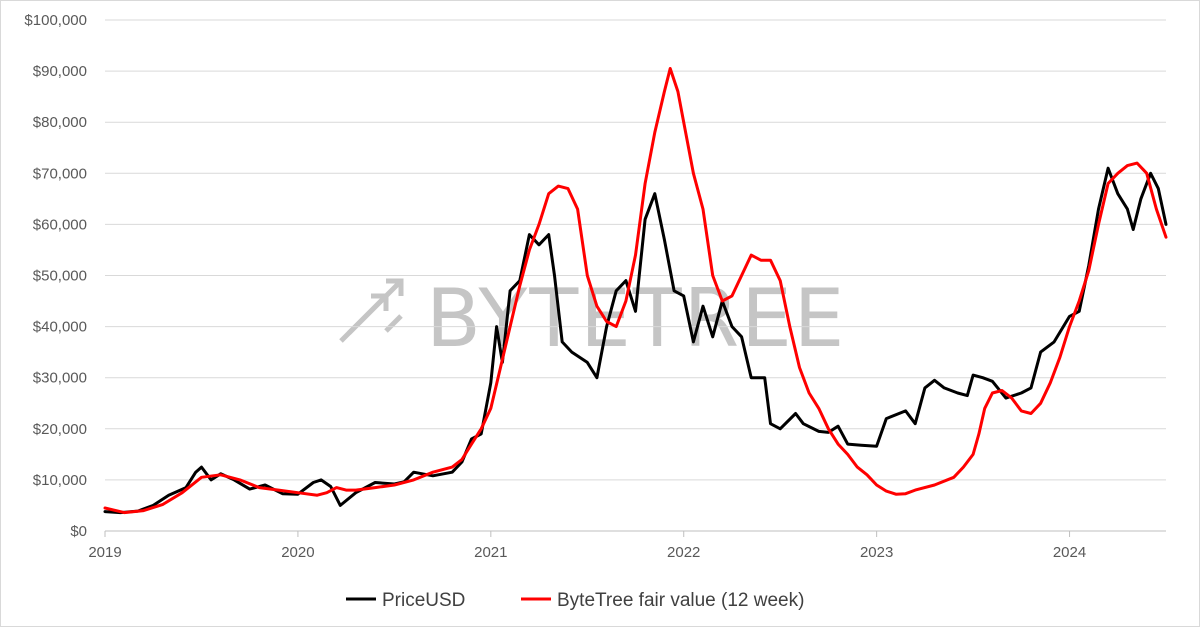 This screenshot has height=627, width=1200. What do you see at coordinates (60, 327) in the screenshot?
I see `y-tick-label: $40,000` at bounding box center [60, 327].